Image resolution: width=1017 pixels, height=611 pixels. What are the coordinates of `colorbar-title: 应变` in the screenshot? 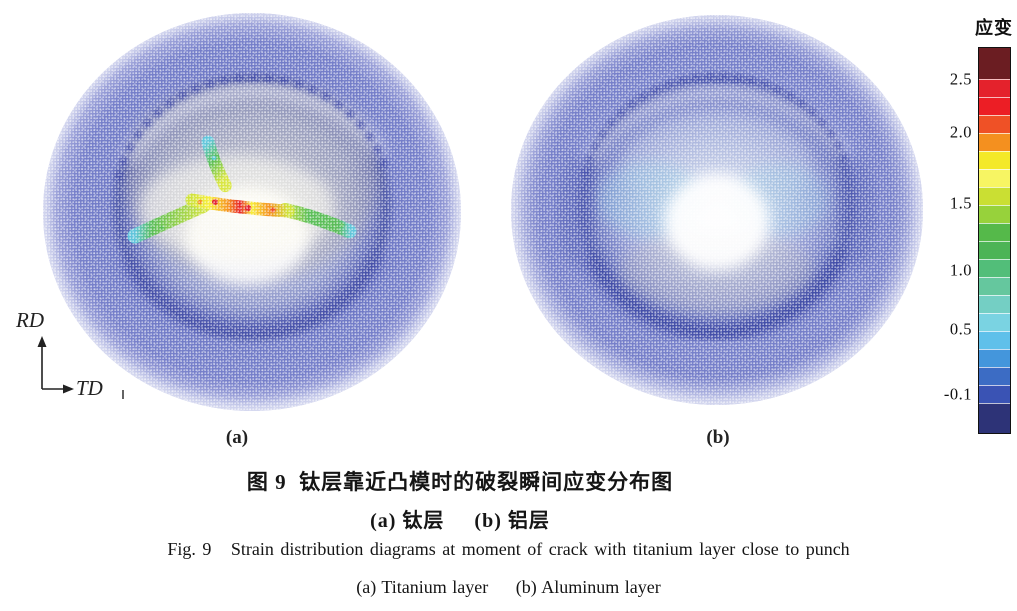 It's located at (994, 28).